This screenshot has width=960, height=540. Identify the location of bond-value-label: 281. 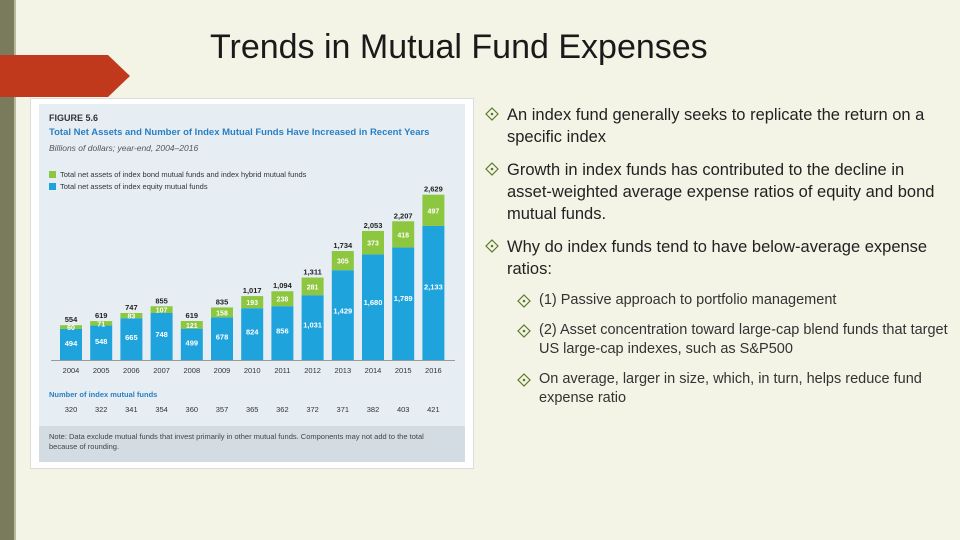
(313, 287).